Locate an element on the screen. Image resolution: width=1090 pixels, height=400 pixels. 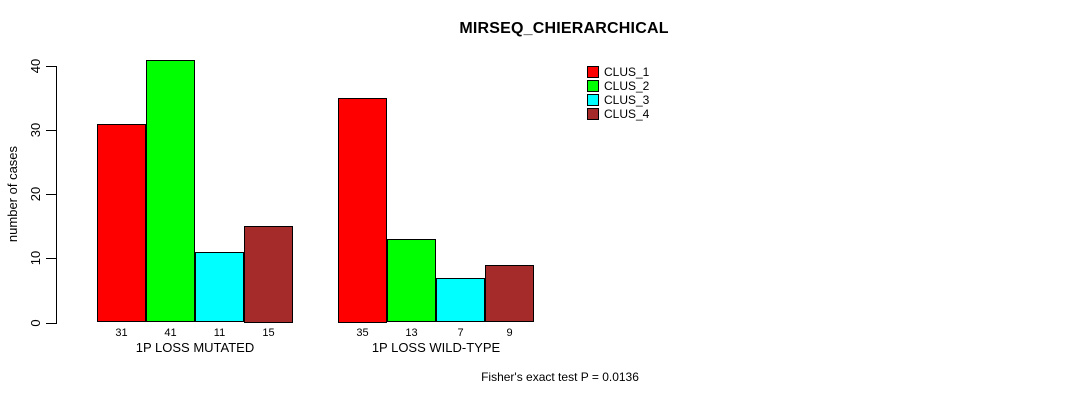
y-axis-tick-label: 0 is located at coordinates (35, 322).